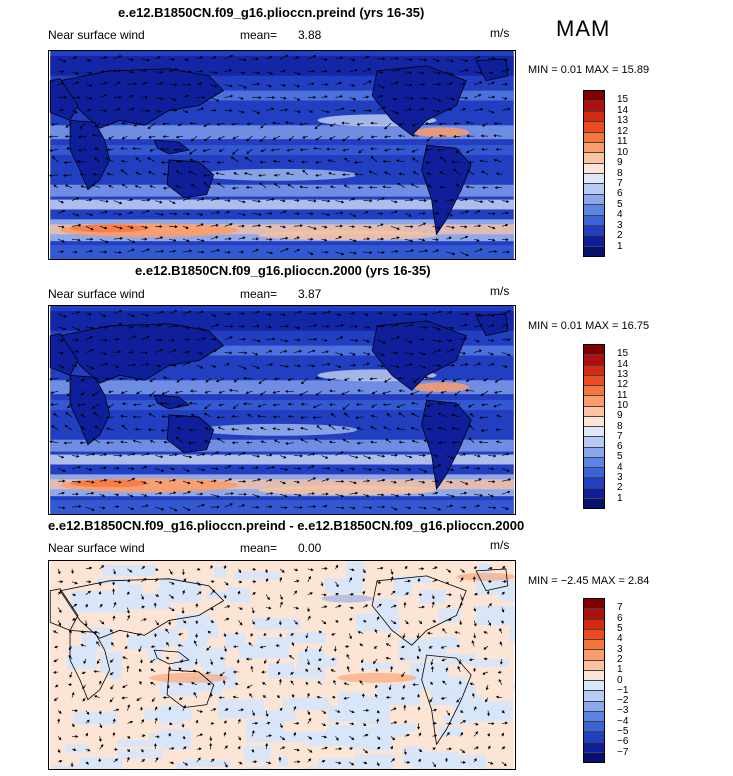 This screenshot has height=776, width=733. I want to click on season-label: MAM, so click(583, 28).